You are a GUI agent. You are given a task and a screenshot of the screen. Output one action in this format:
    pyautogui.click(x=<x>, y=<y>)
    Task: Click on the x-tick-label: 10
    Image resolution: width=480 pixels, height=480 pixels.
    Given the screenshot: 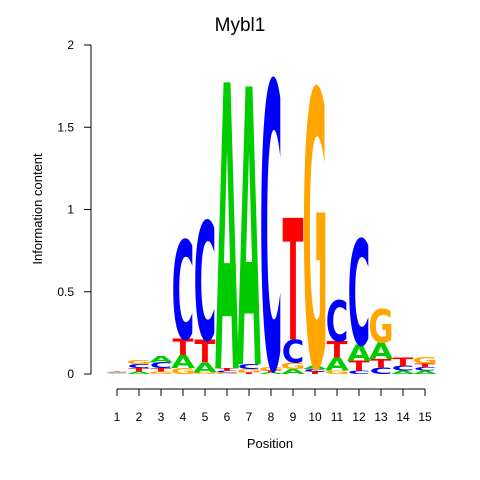 What is the action you would take?
    pyautogui.click(x=315, y=417)
    